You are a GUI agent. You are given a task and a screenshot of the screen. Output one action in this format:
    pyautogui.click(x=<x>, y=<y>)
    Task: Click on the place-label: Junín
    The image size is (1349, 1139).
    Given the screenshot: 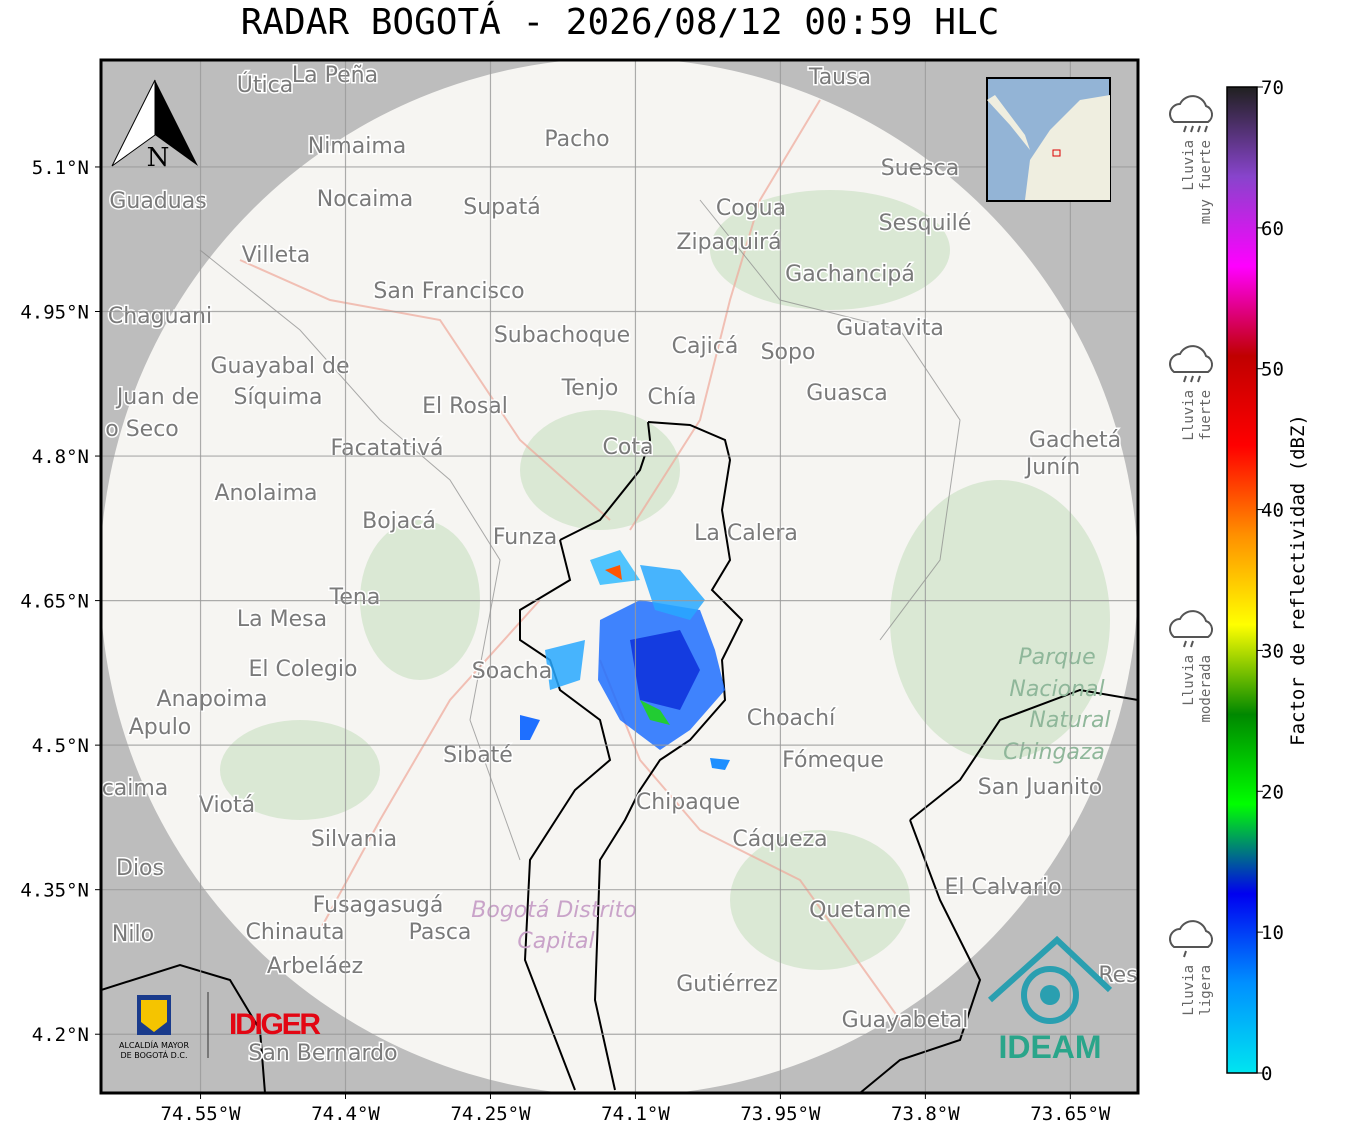 What is the action you would take?
    pyautogui.click(x=1052, y=467)
    